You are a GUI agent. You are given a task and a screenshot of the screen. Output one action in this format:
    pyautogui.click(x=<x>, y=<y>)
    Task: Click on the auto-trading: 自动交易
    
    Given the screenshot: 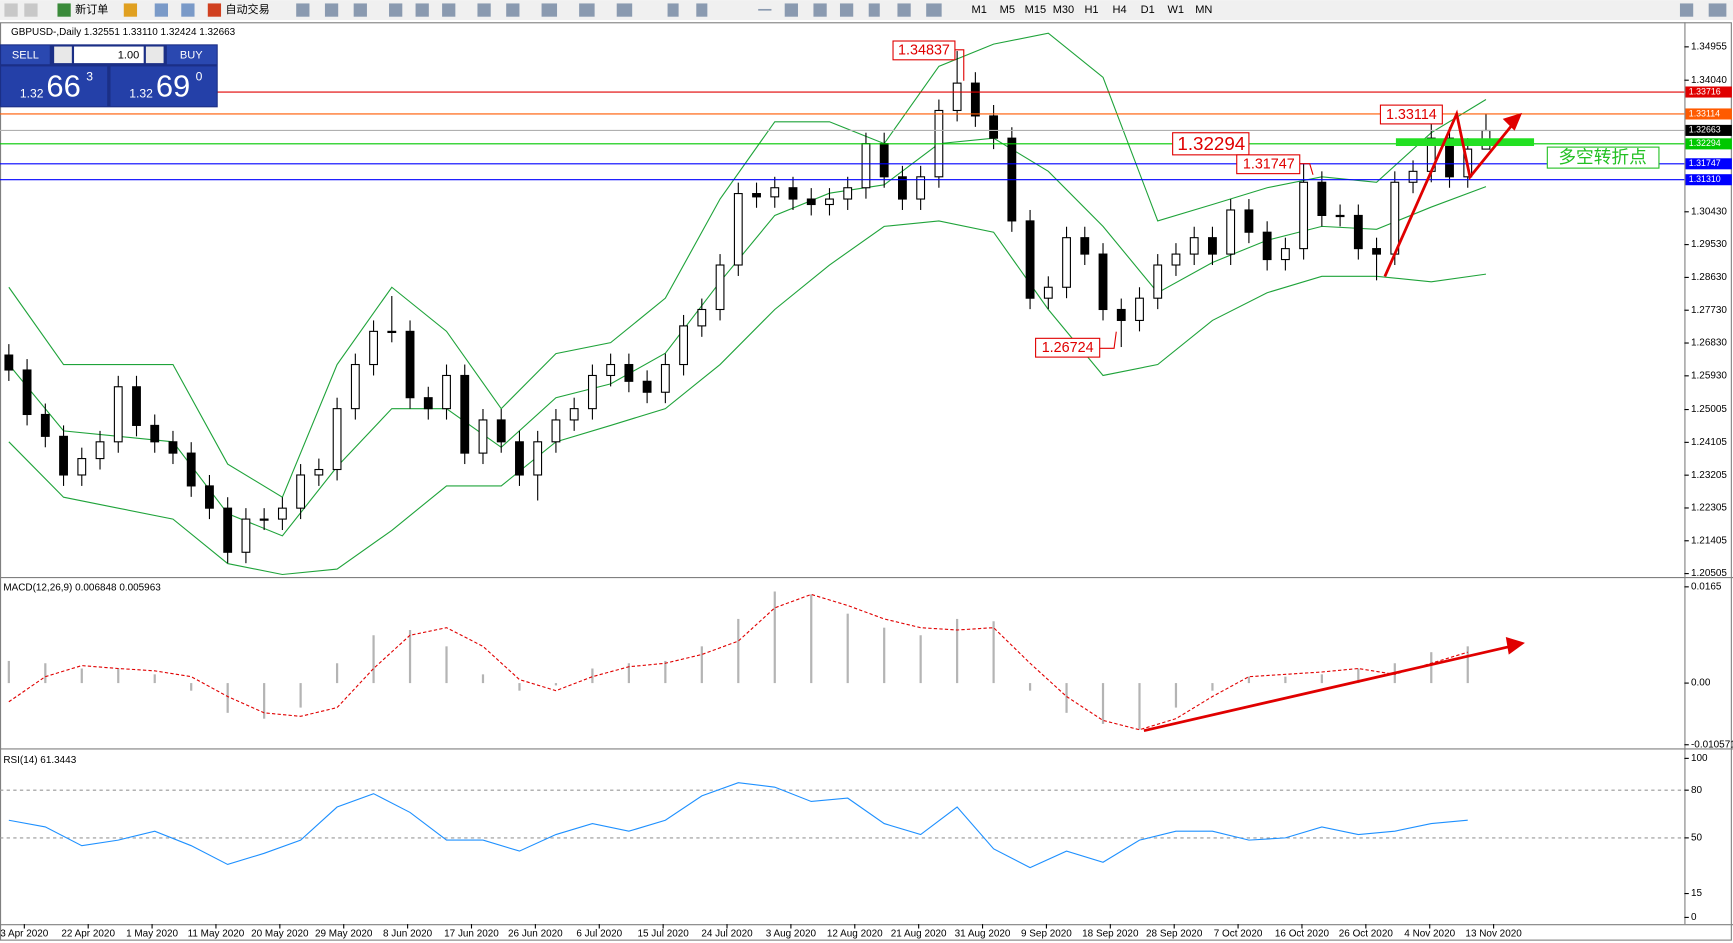 What is the action you would take?
    pyautogui.click(x=247, y=9)
    